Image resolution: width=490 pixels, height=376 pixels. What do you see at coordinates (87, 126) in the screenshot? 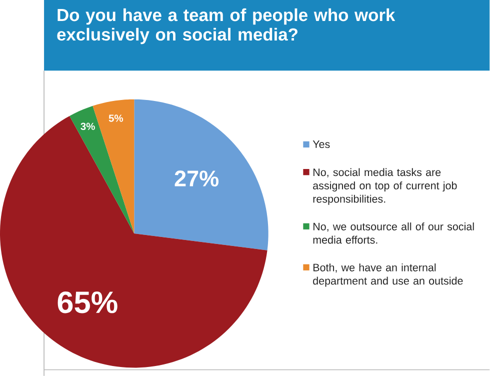
I see `data-label: 3%` at bounding box center [87, 126].